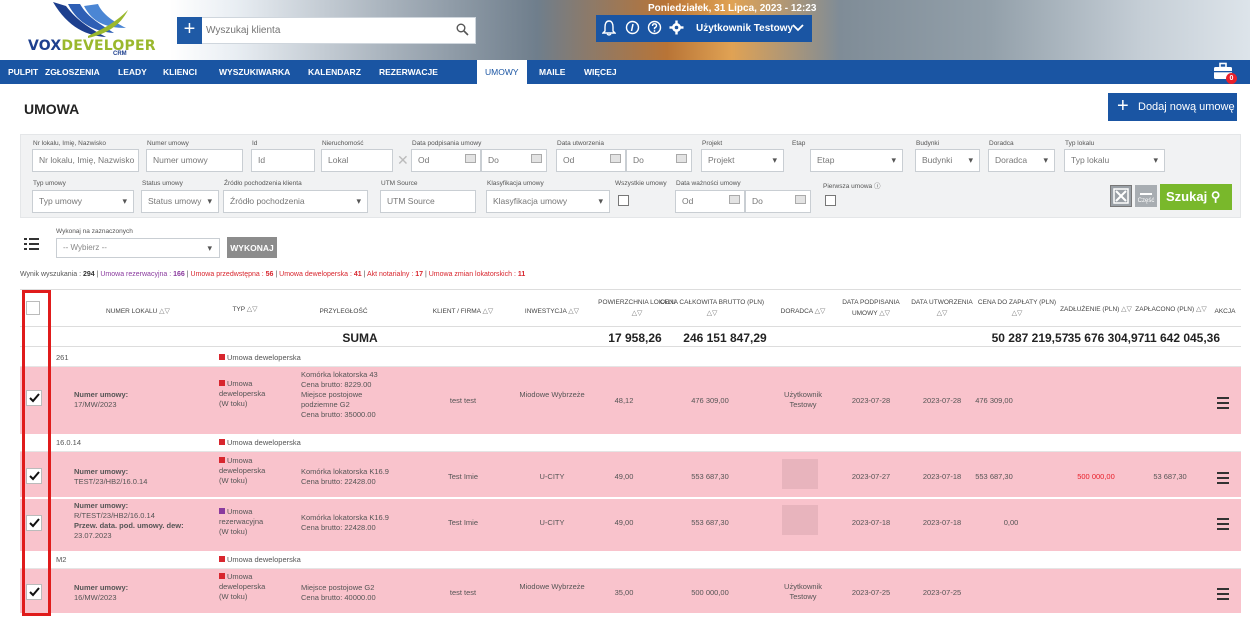 Image resolution: width=1250 pixels, height=617 pixels. I want to click on clear-property-icon: ✕, so click(403, 160).